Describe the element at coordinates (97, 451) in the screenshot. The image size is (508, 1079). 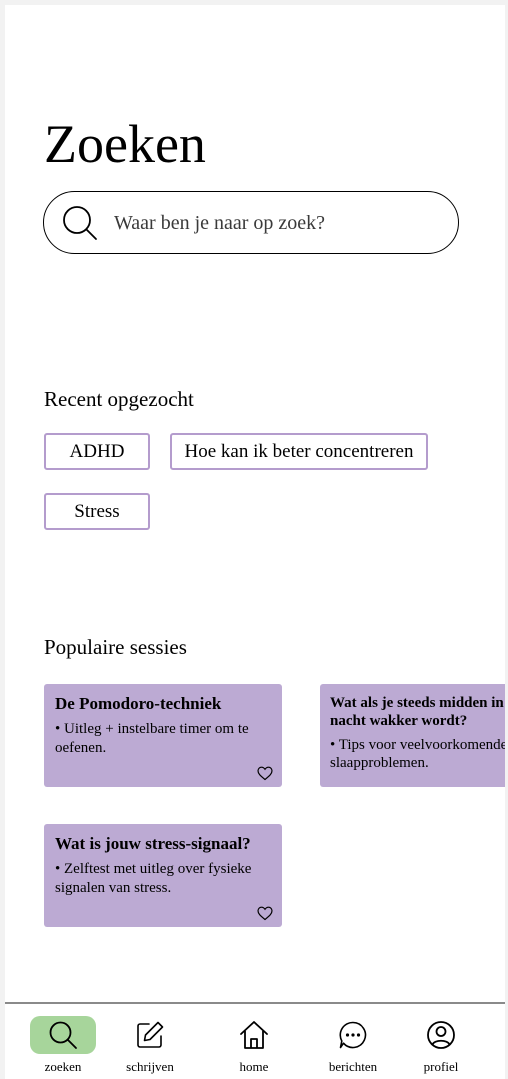
I see `recent-chip-adhd: ADHD` at that location.